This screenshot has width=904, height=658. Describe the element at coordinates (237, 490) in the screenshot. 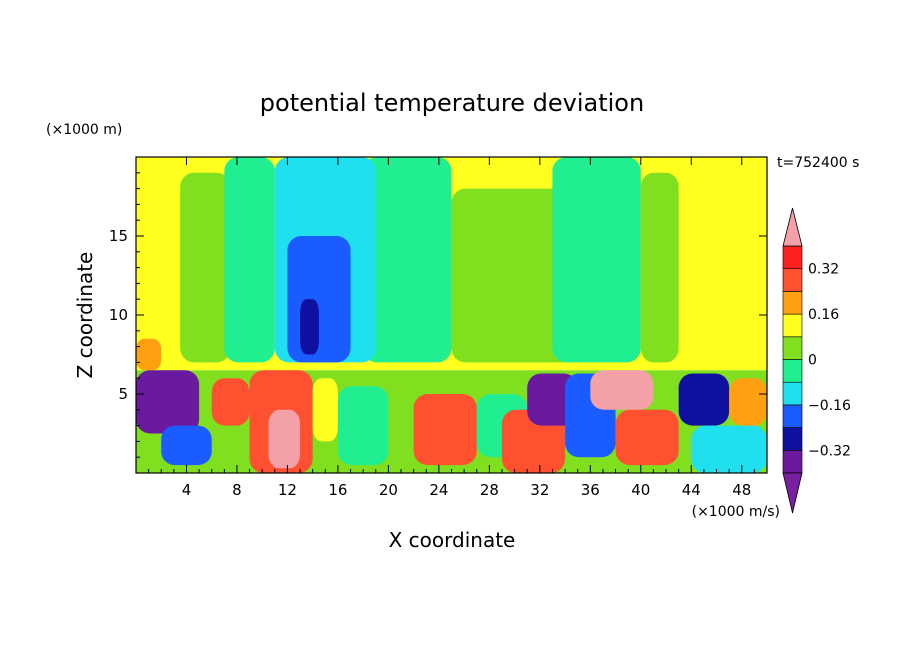

I see `x-tick-label: 8` at that location.